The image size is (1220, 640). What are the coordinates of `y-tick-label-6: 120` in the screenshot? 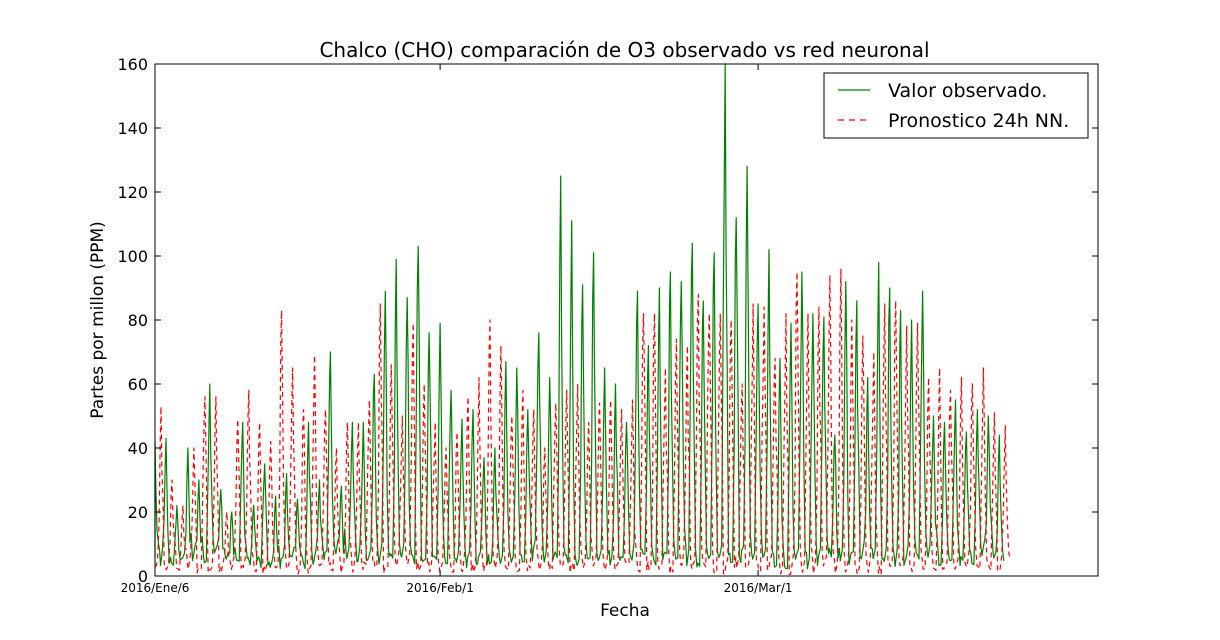 It's located at (132, 192).